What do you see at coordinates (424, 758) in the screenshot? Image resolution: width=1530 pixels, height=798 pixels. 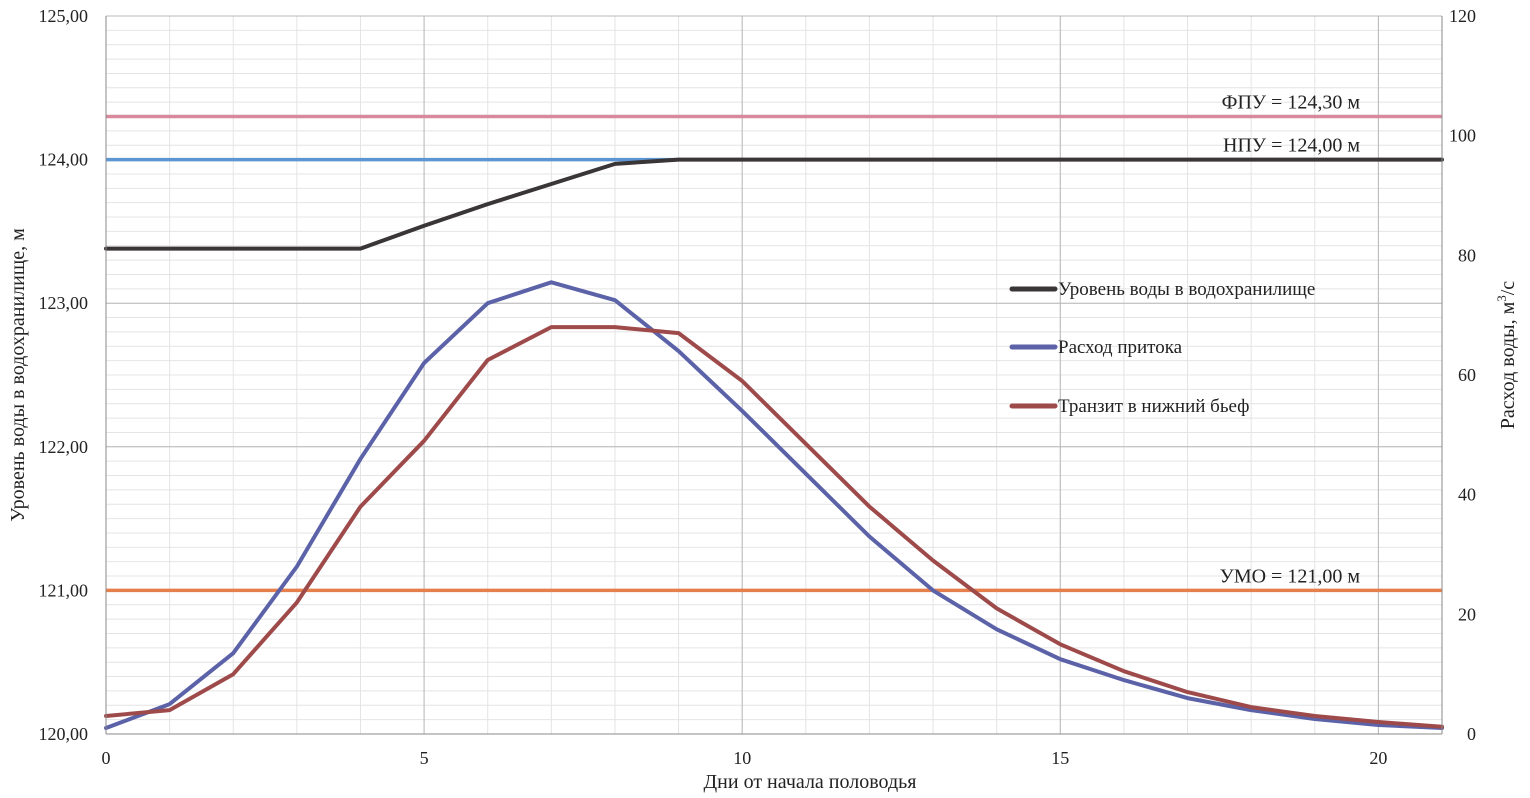 I see `x-tick-label: 5` at bounding box center [424, 758].